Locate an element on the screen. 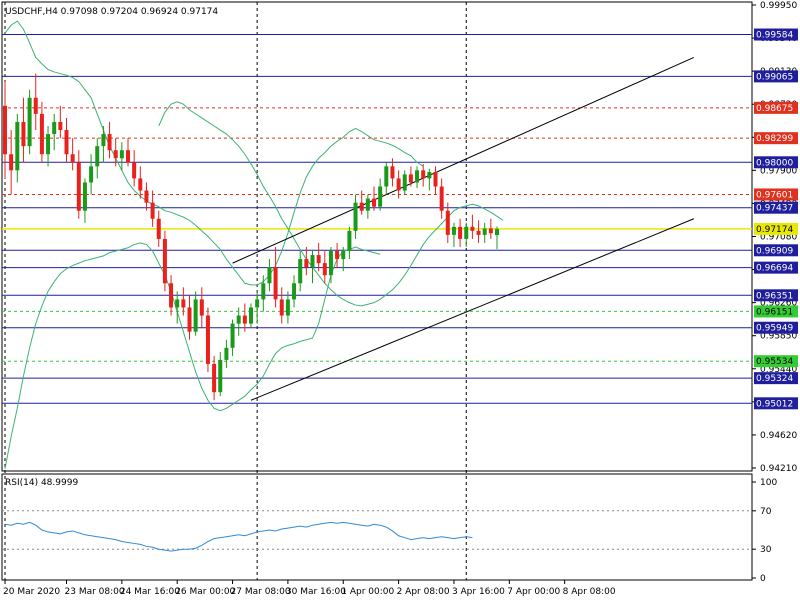 Image resolution: width=800 pixels, height=605 pixels. price-level-tag-label: 0.96909 is located at coordinates (774, 251).